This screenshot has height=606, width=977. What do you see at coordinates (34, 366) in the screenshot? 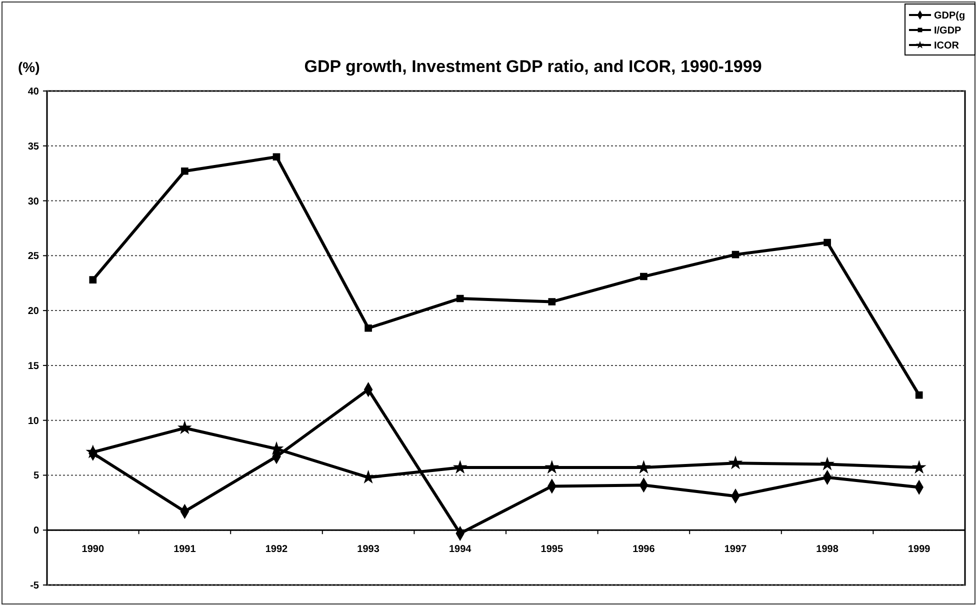
I see `y-tick-label: 15` at bounding box center [34, 366].